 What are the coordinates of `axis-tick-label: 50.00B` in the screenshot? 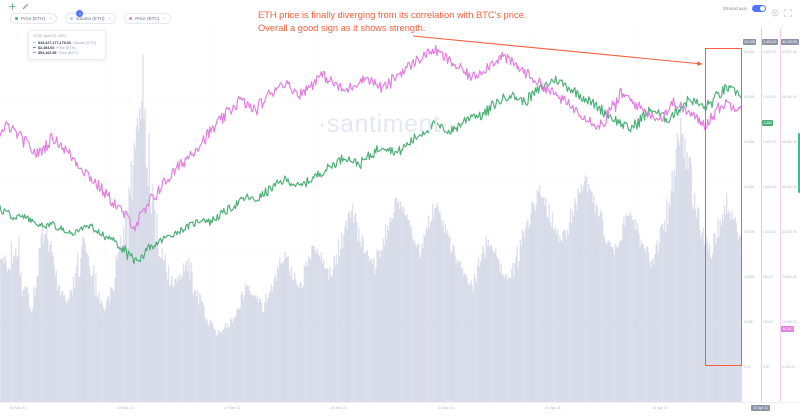 It's located at (749, 97).